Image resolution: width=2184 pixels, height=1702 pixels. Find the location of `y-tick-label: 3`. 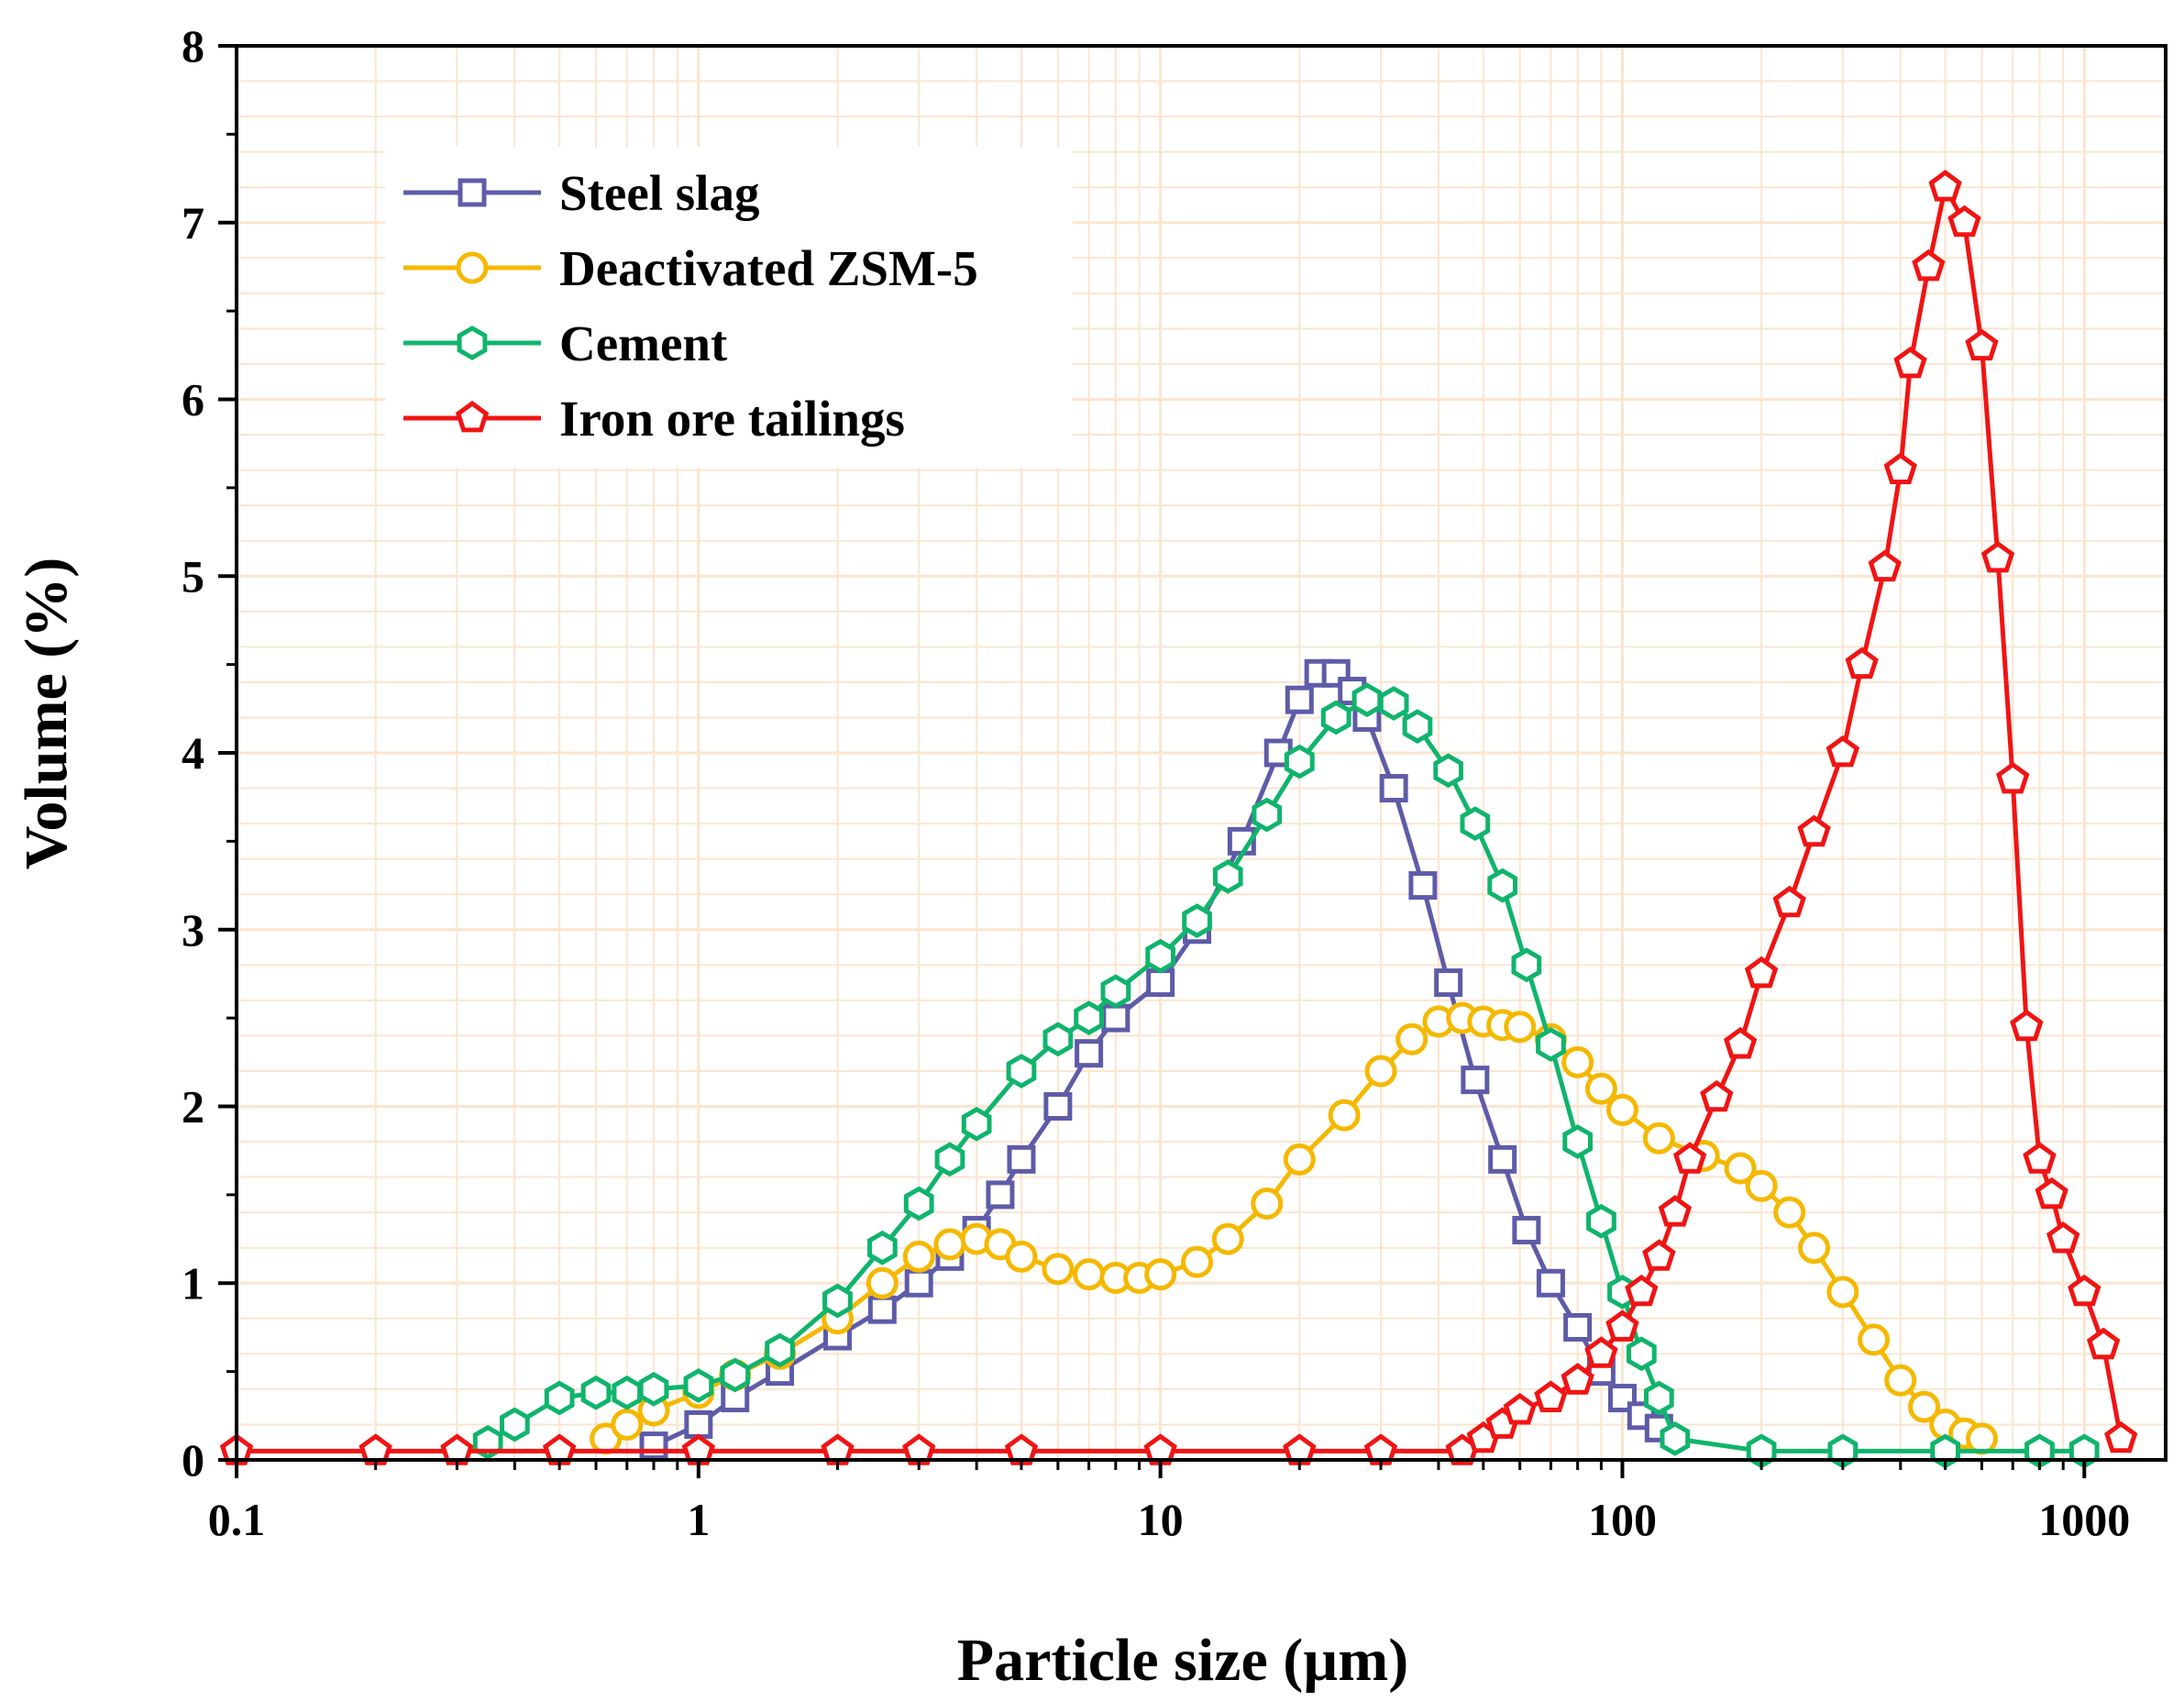

y-tick-label: 3 is located at coordinates (193, 930).